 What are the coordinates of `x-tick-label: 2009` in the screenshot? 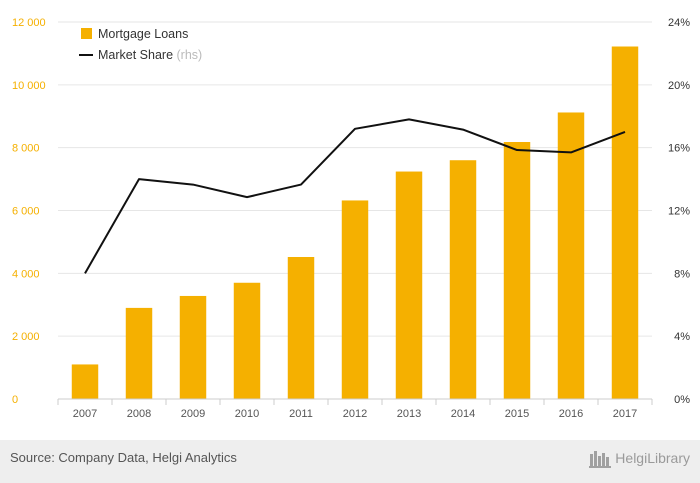 It's located at (193, 414).